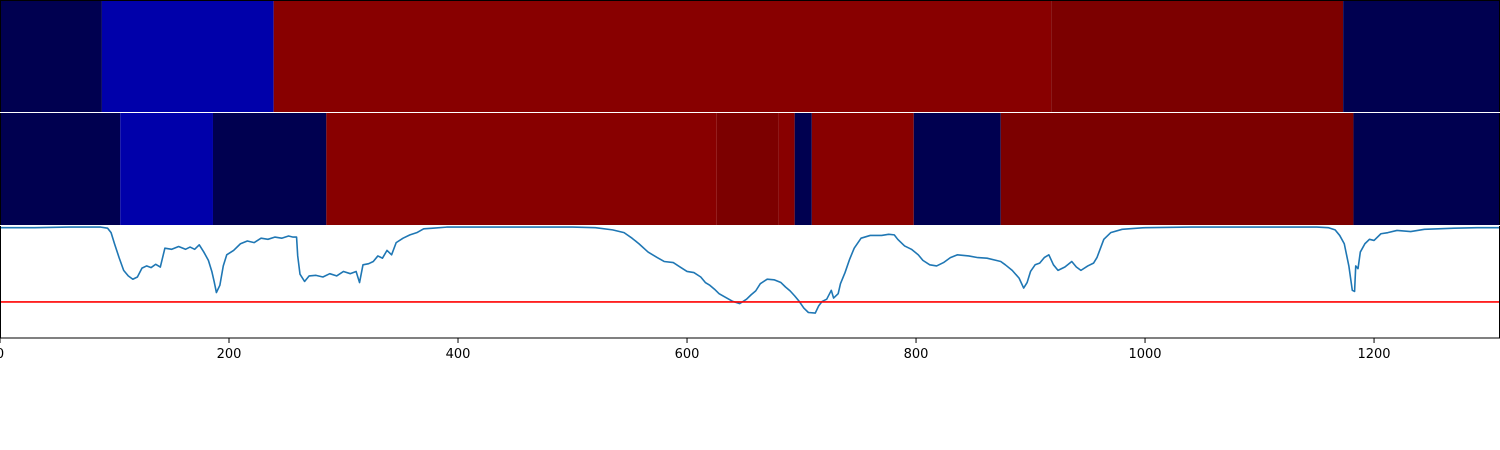  Describe the element at coordinates (2, 354) in the screenshot. I see `x-tick-label-0: 0` at that location.